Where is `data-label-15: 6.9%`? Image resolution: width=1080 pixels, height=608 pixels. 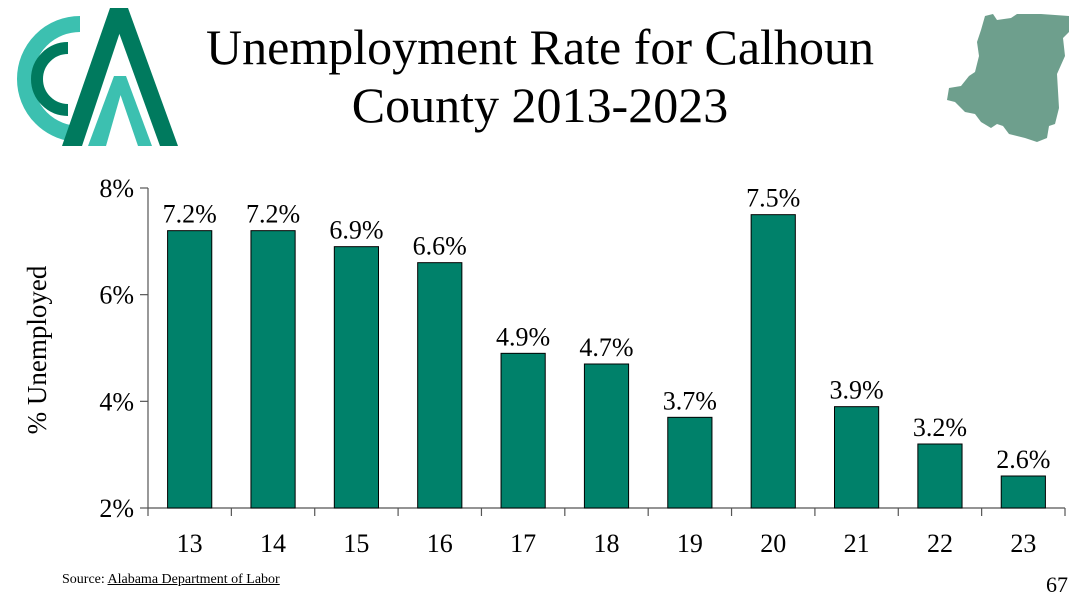 data-label-15: 6.9% is located at coordinates (356, 230).